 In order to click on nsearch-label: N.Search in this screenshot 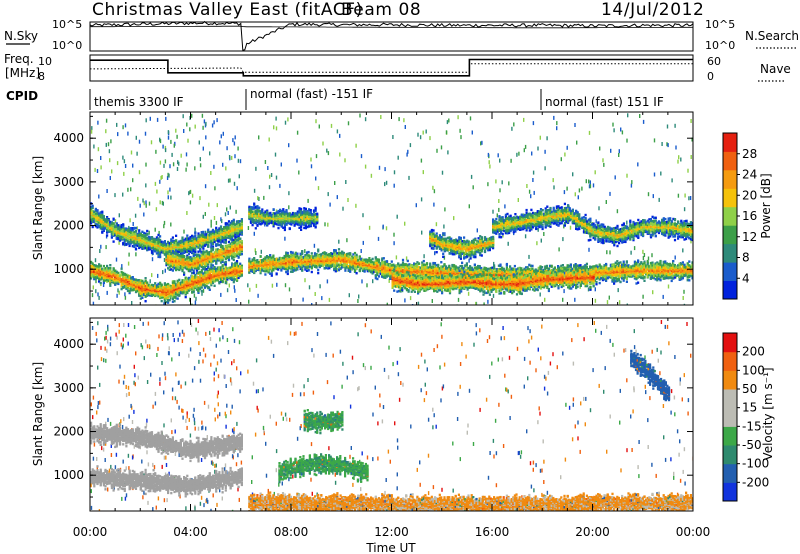, I will do `click(772, 36)`.